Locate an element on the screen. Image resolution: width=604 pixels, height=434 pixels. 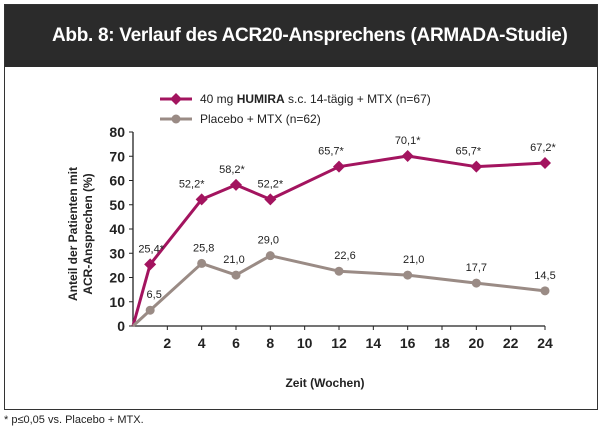
data-label-placebo: 25,8 is located at coordinates (203, 248).